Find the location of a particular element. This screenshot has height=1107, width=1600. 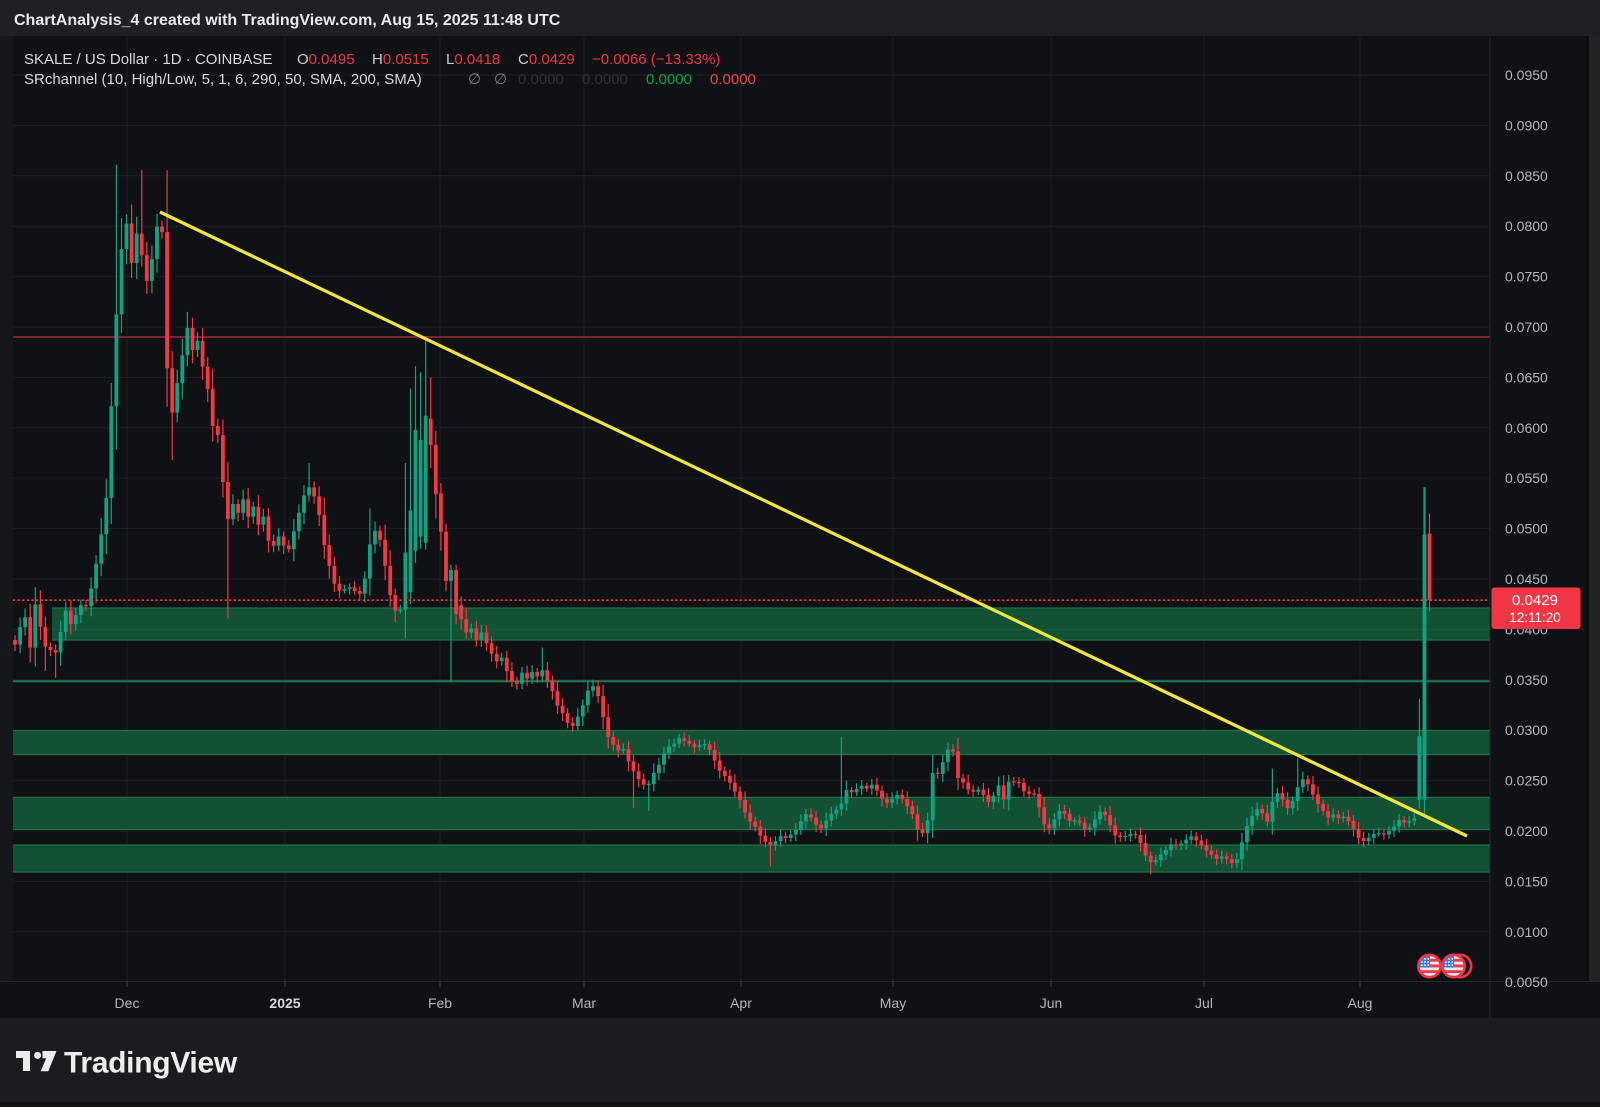

svg-text: L0.0418 is located at coordinates (473, 59).